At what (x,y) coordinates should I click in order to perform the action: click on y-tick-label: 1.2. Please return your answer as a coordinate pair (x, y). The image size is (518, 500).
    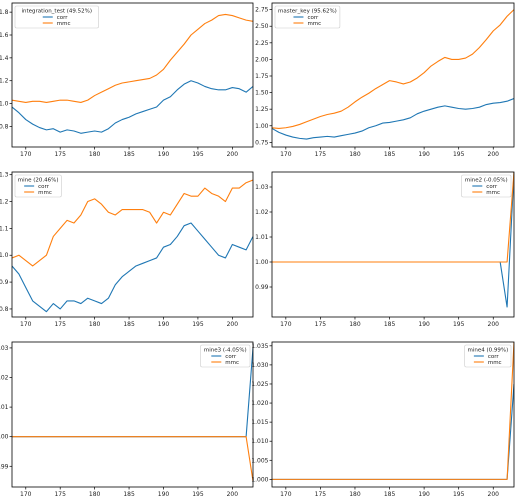
    Looking at the image, I should click on (4, 81).